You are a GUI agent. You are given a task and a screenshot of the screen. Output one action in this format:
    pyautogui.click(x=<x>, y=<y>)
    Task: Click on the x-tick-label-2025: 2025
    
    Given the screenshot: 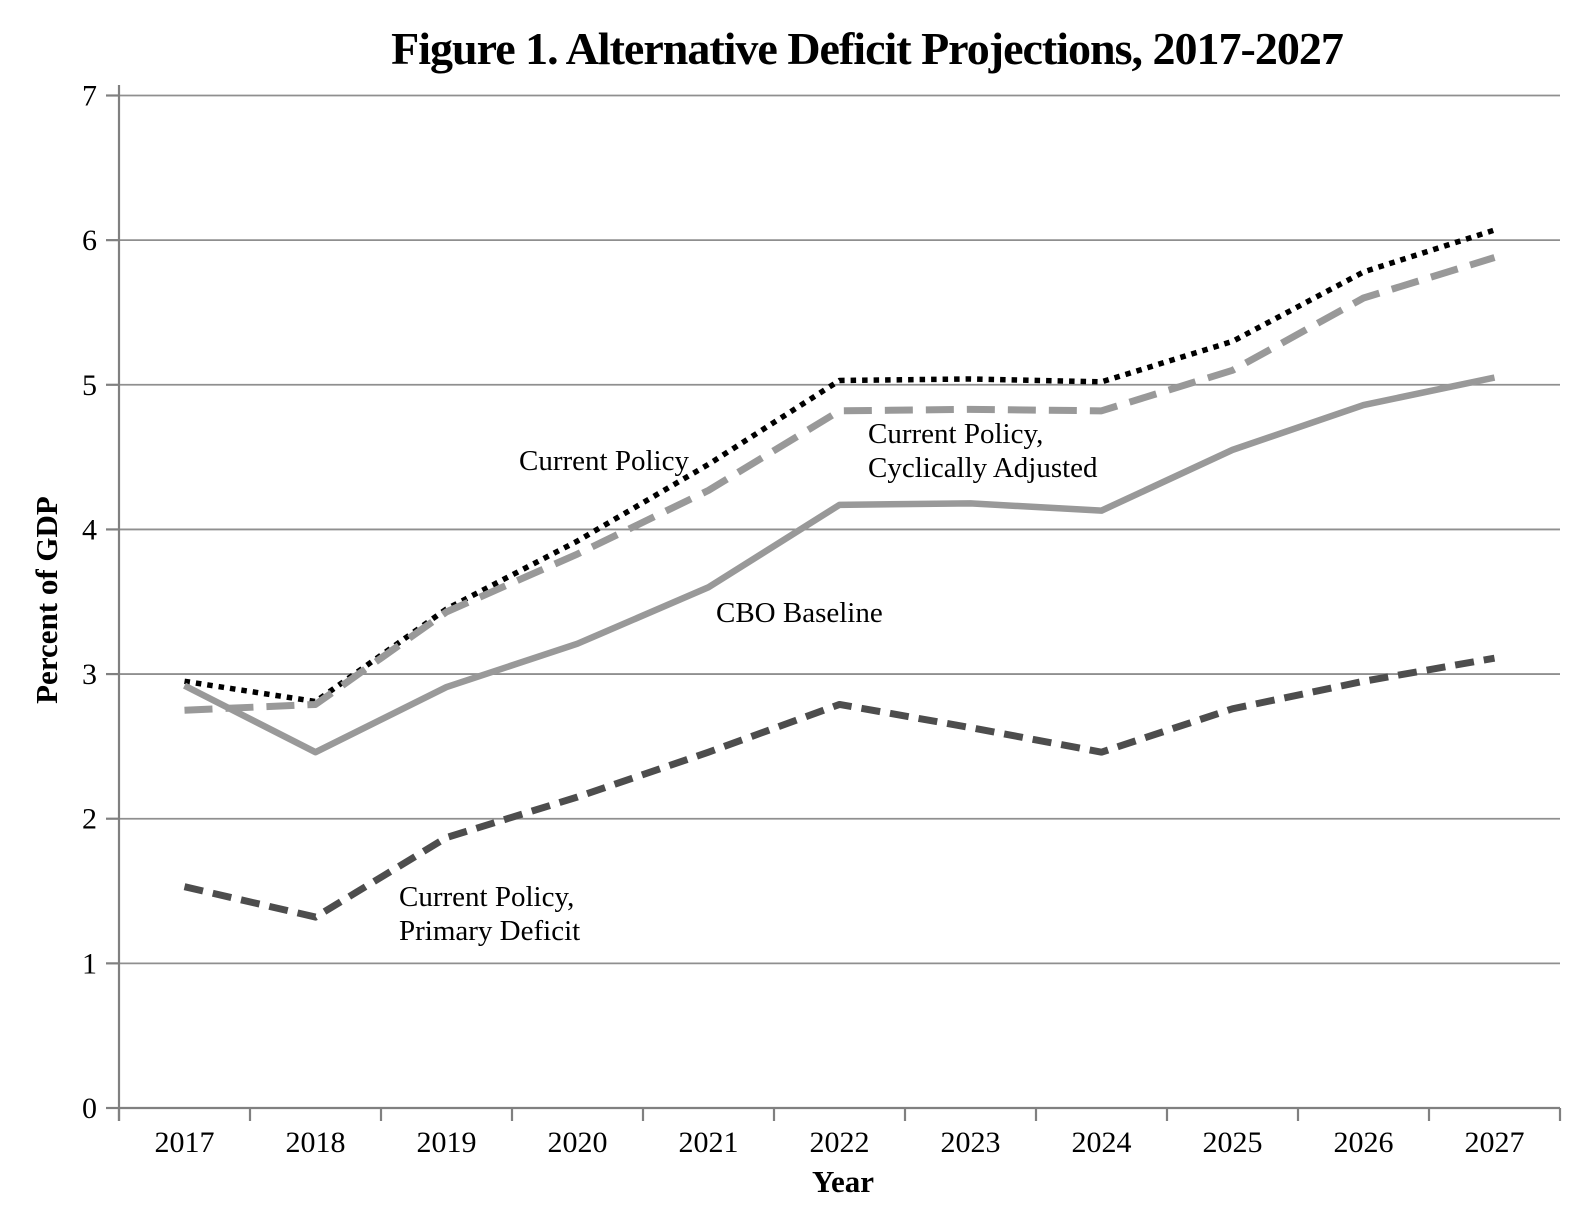 What is the action you would take?
    pyautogui.click(x=1233, y=1142)
    